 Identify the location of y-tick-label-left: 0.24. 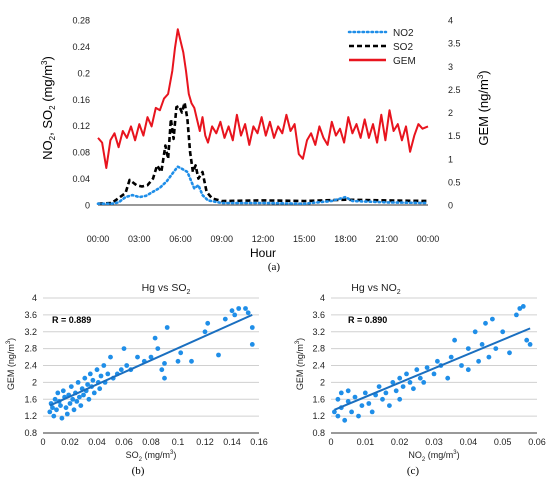
(81, 47).